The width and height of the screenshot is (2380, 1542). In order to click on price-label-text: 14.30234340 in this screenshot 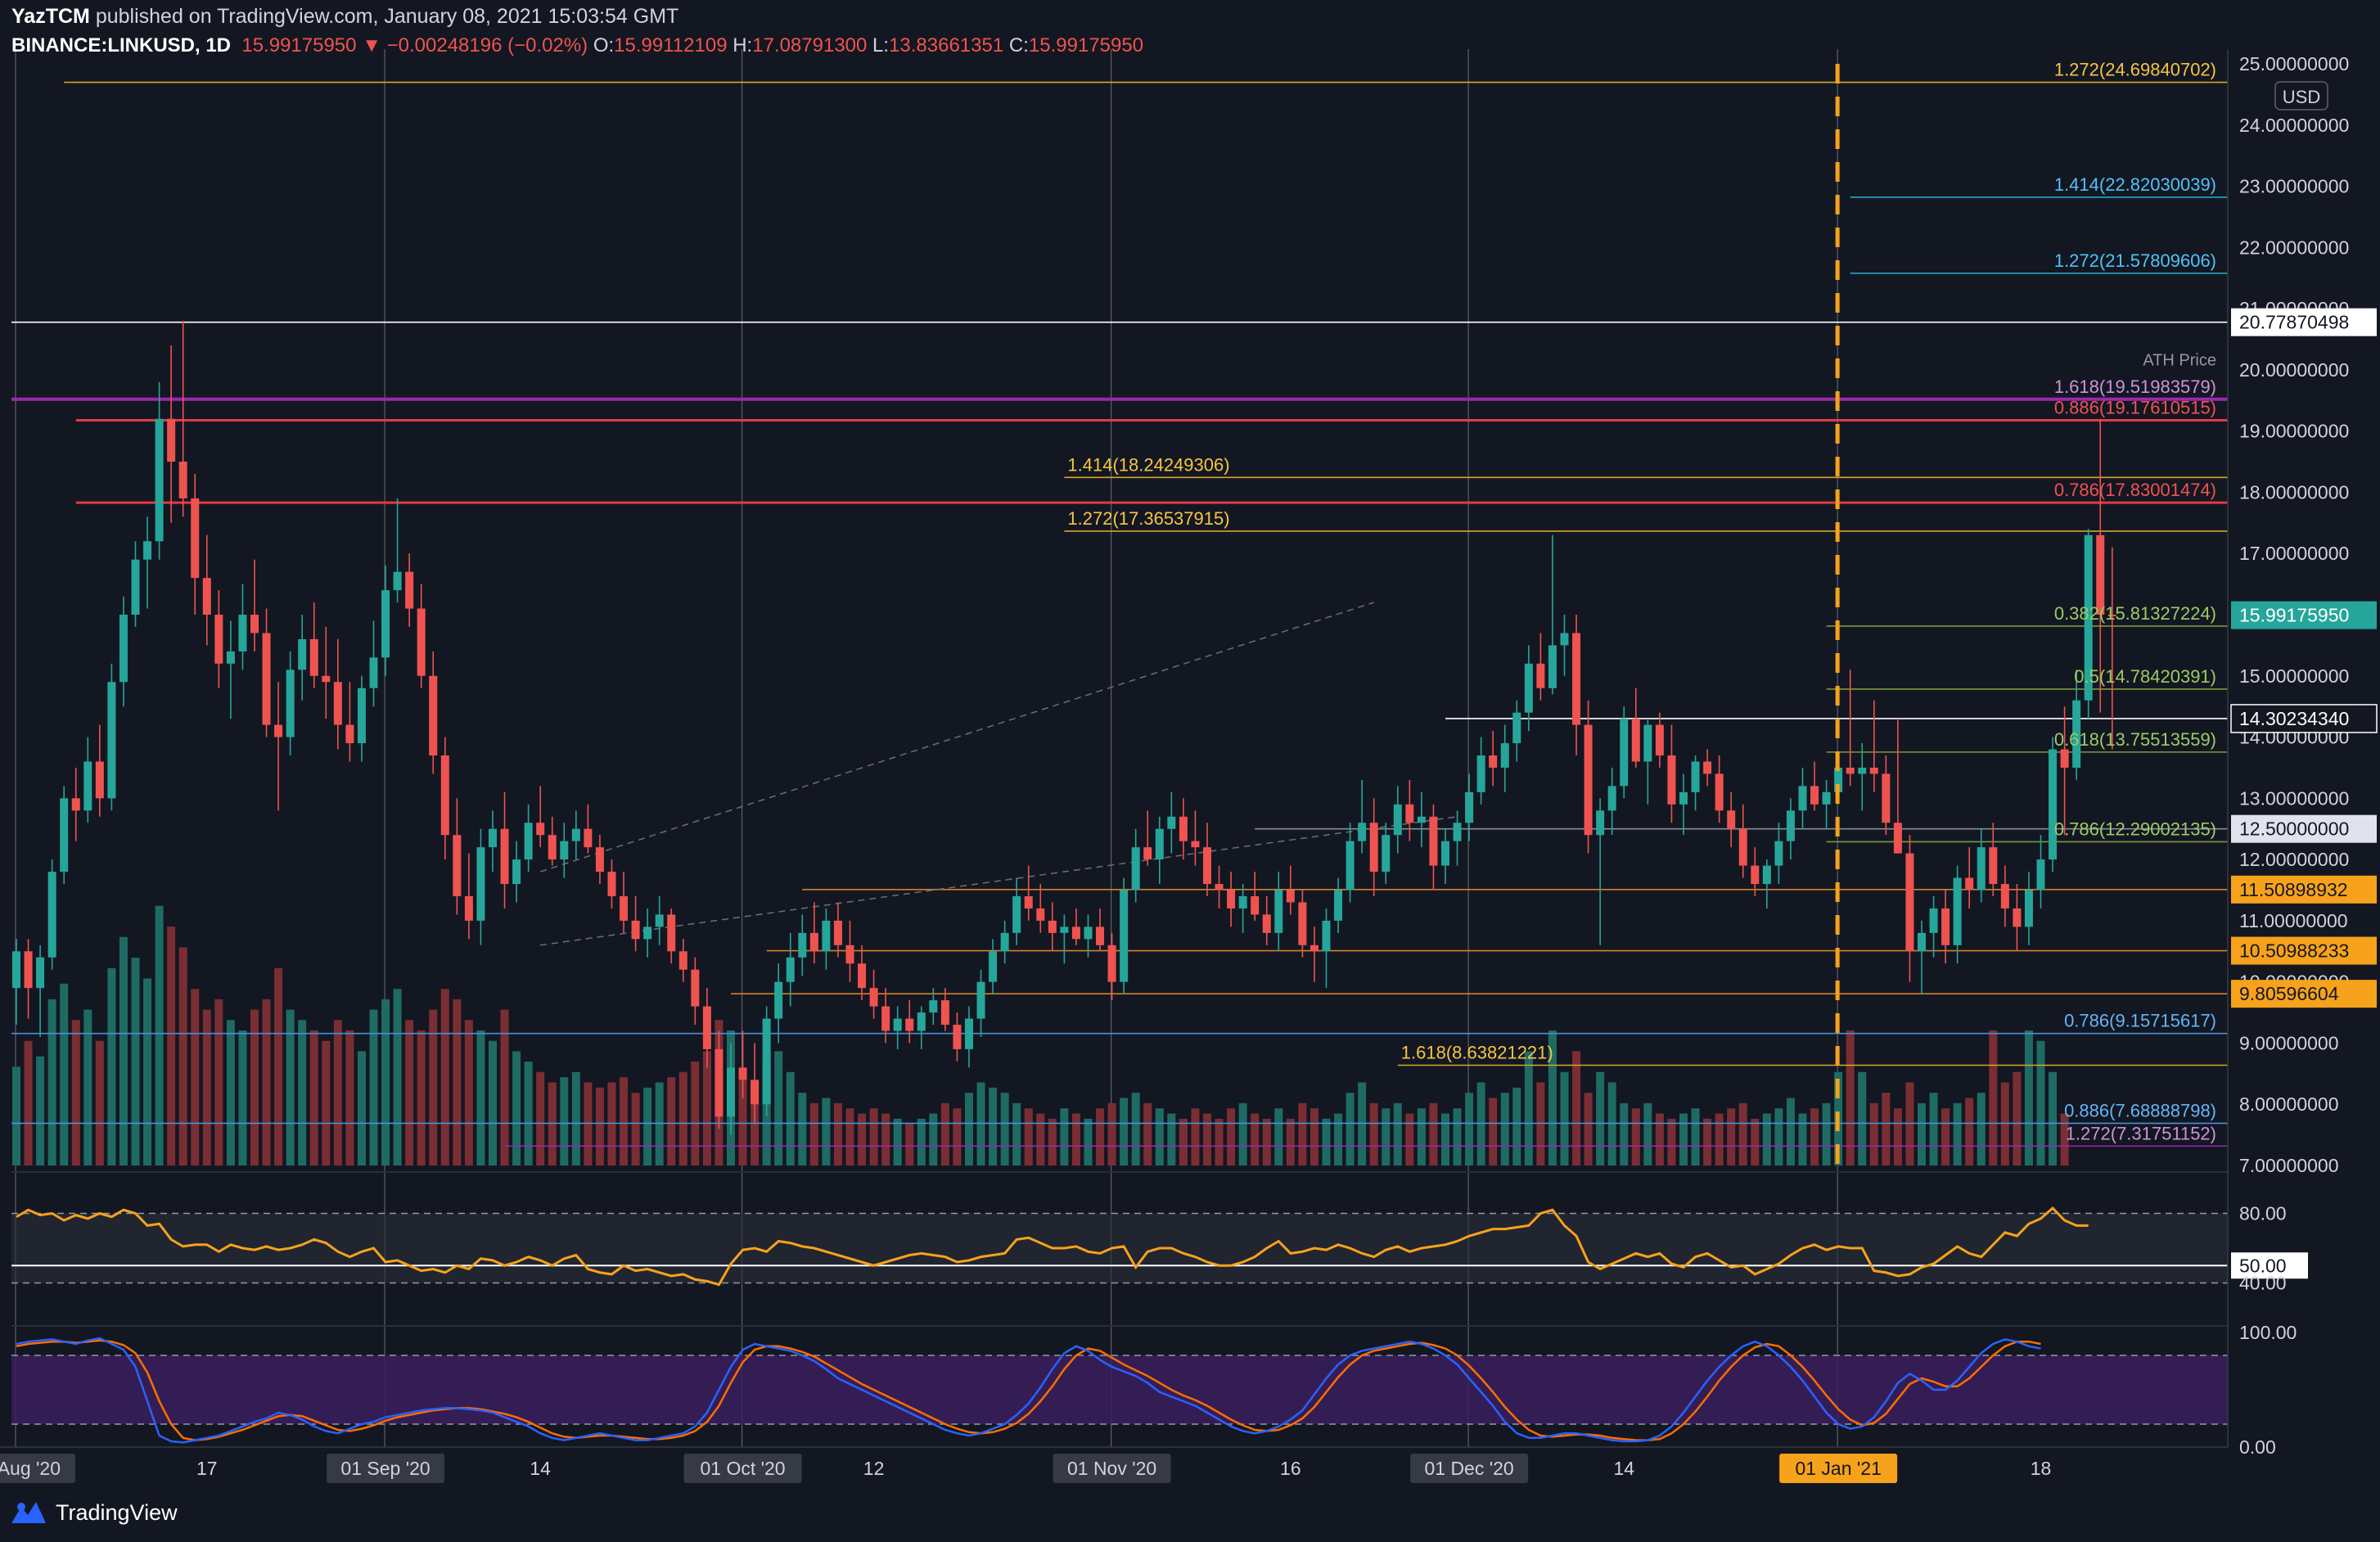, I will do `click(2294, 719)`.